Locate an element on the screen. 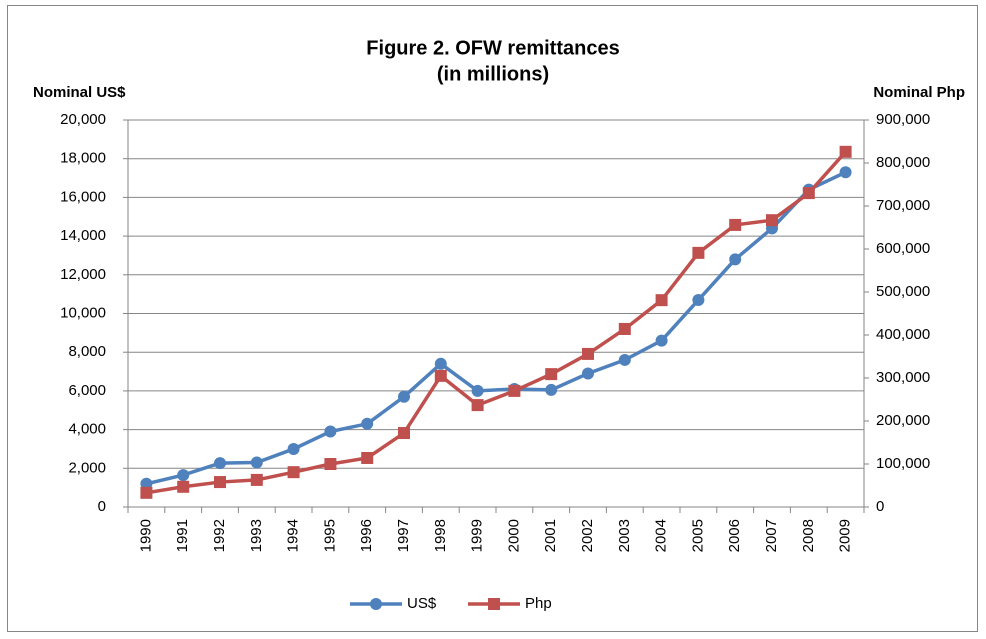  x-tick-label: 1996 is located at coordinates (366, 535).